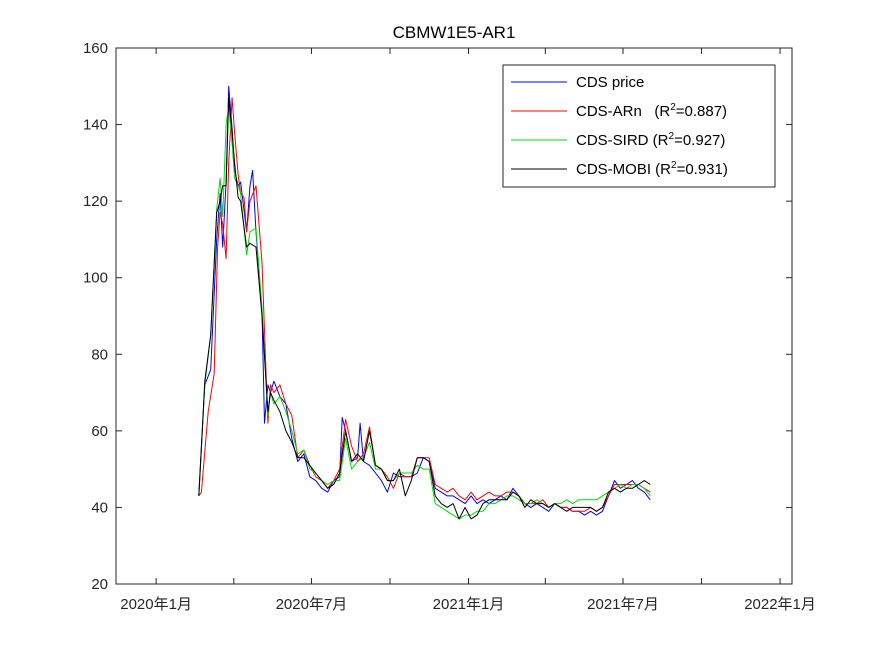  I want to click on chart-title: CBMW1E5-AR1, so click(454, 32).